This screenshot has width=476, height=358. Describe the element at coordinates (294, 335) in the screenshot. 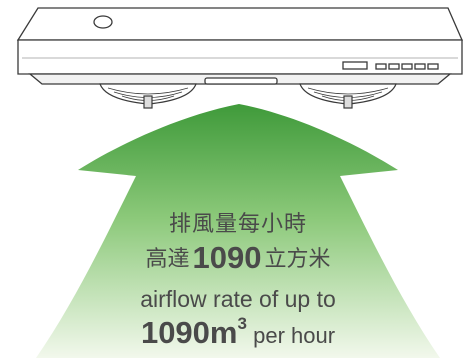

I see `caption-english-suffix: per hour` at that location.